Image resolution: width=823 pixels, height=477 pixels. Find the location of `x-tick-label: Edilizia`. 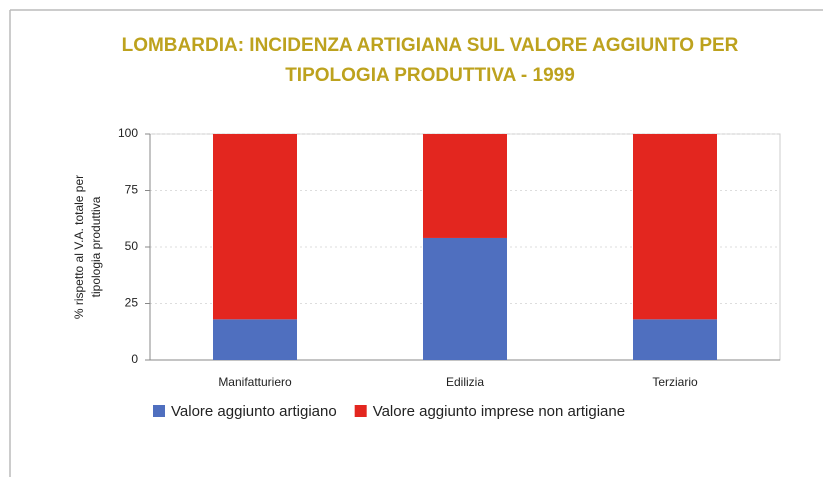

x-tick-label: Edilizia is located at coordinates (465, 382).